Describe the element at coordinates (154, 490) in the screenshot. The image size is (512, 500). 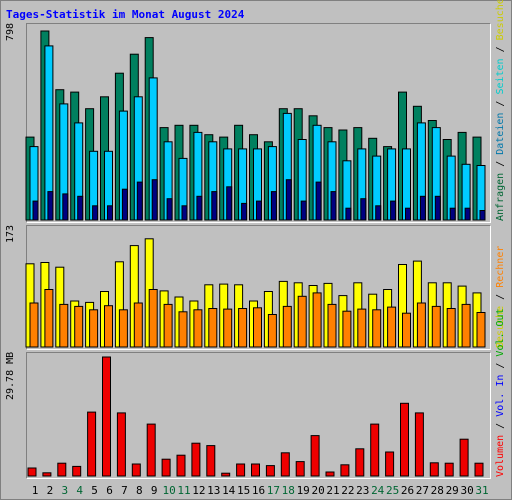
I see `x-tick-label-9: 9` at that location.